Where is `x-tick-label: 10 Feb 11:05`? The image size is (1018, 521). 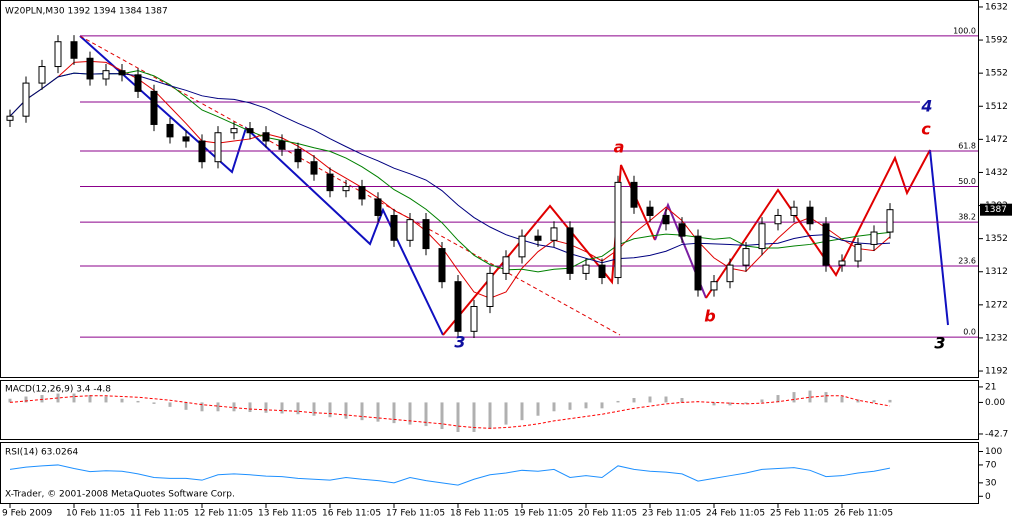
x-tick-label: 10 Feb 11:05 is located at coordinates (95, 514).